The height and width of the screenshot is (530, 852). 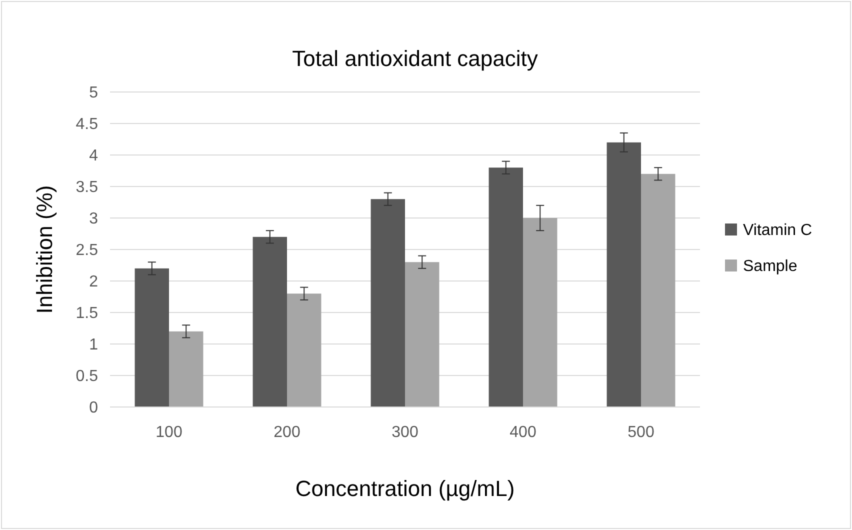 I want to click on legend-label: Vitamin C, so click(x=777, y=231).